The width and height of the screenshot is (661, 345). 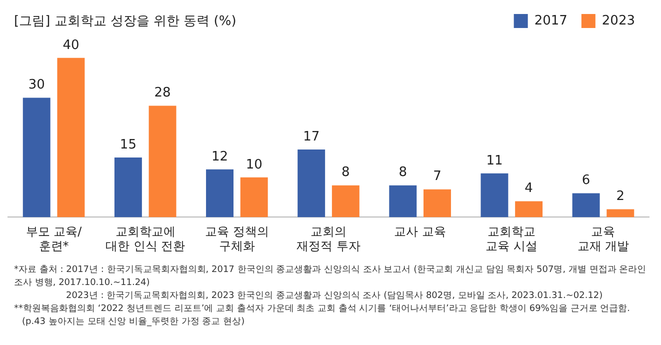 I want to click on x-tick-label: 교회의 재정적 투자, so click(x=328, y=238).